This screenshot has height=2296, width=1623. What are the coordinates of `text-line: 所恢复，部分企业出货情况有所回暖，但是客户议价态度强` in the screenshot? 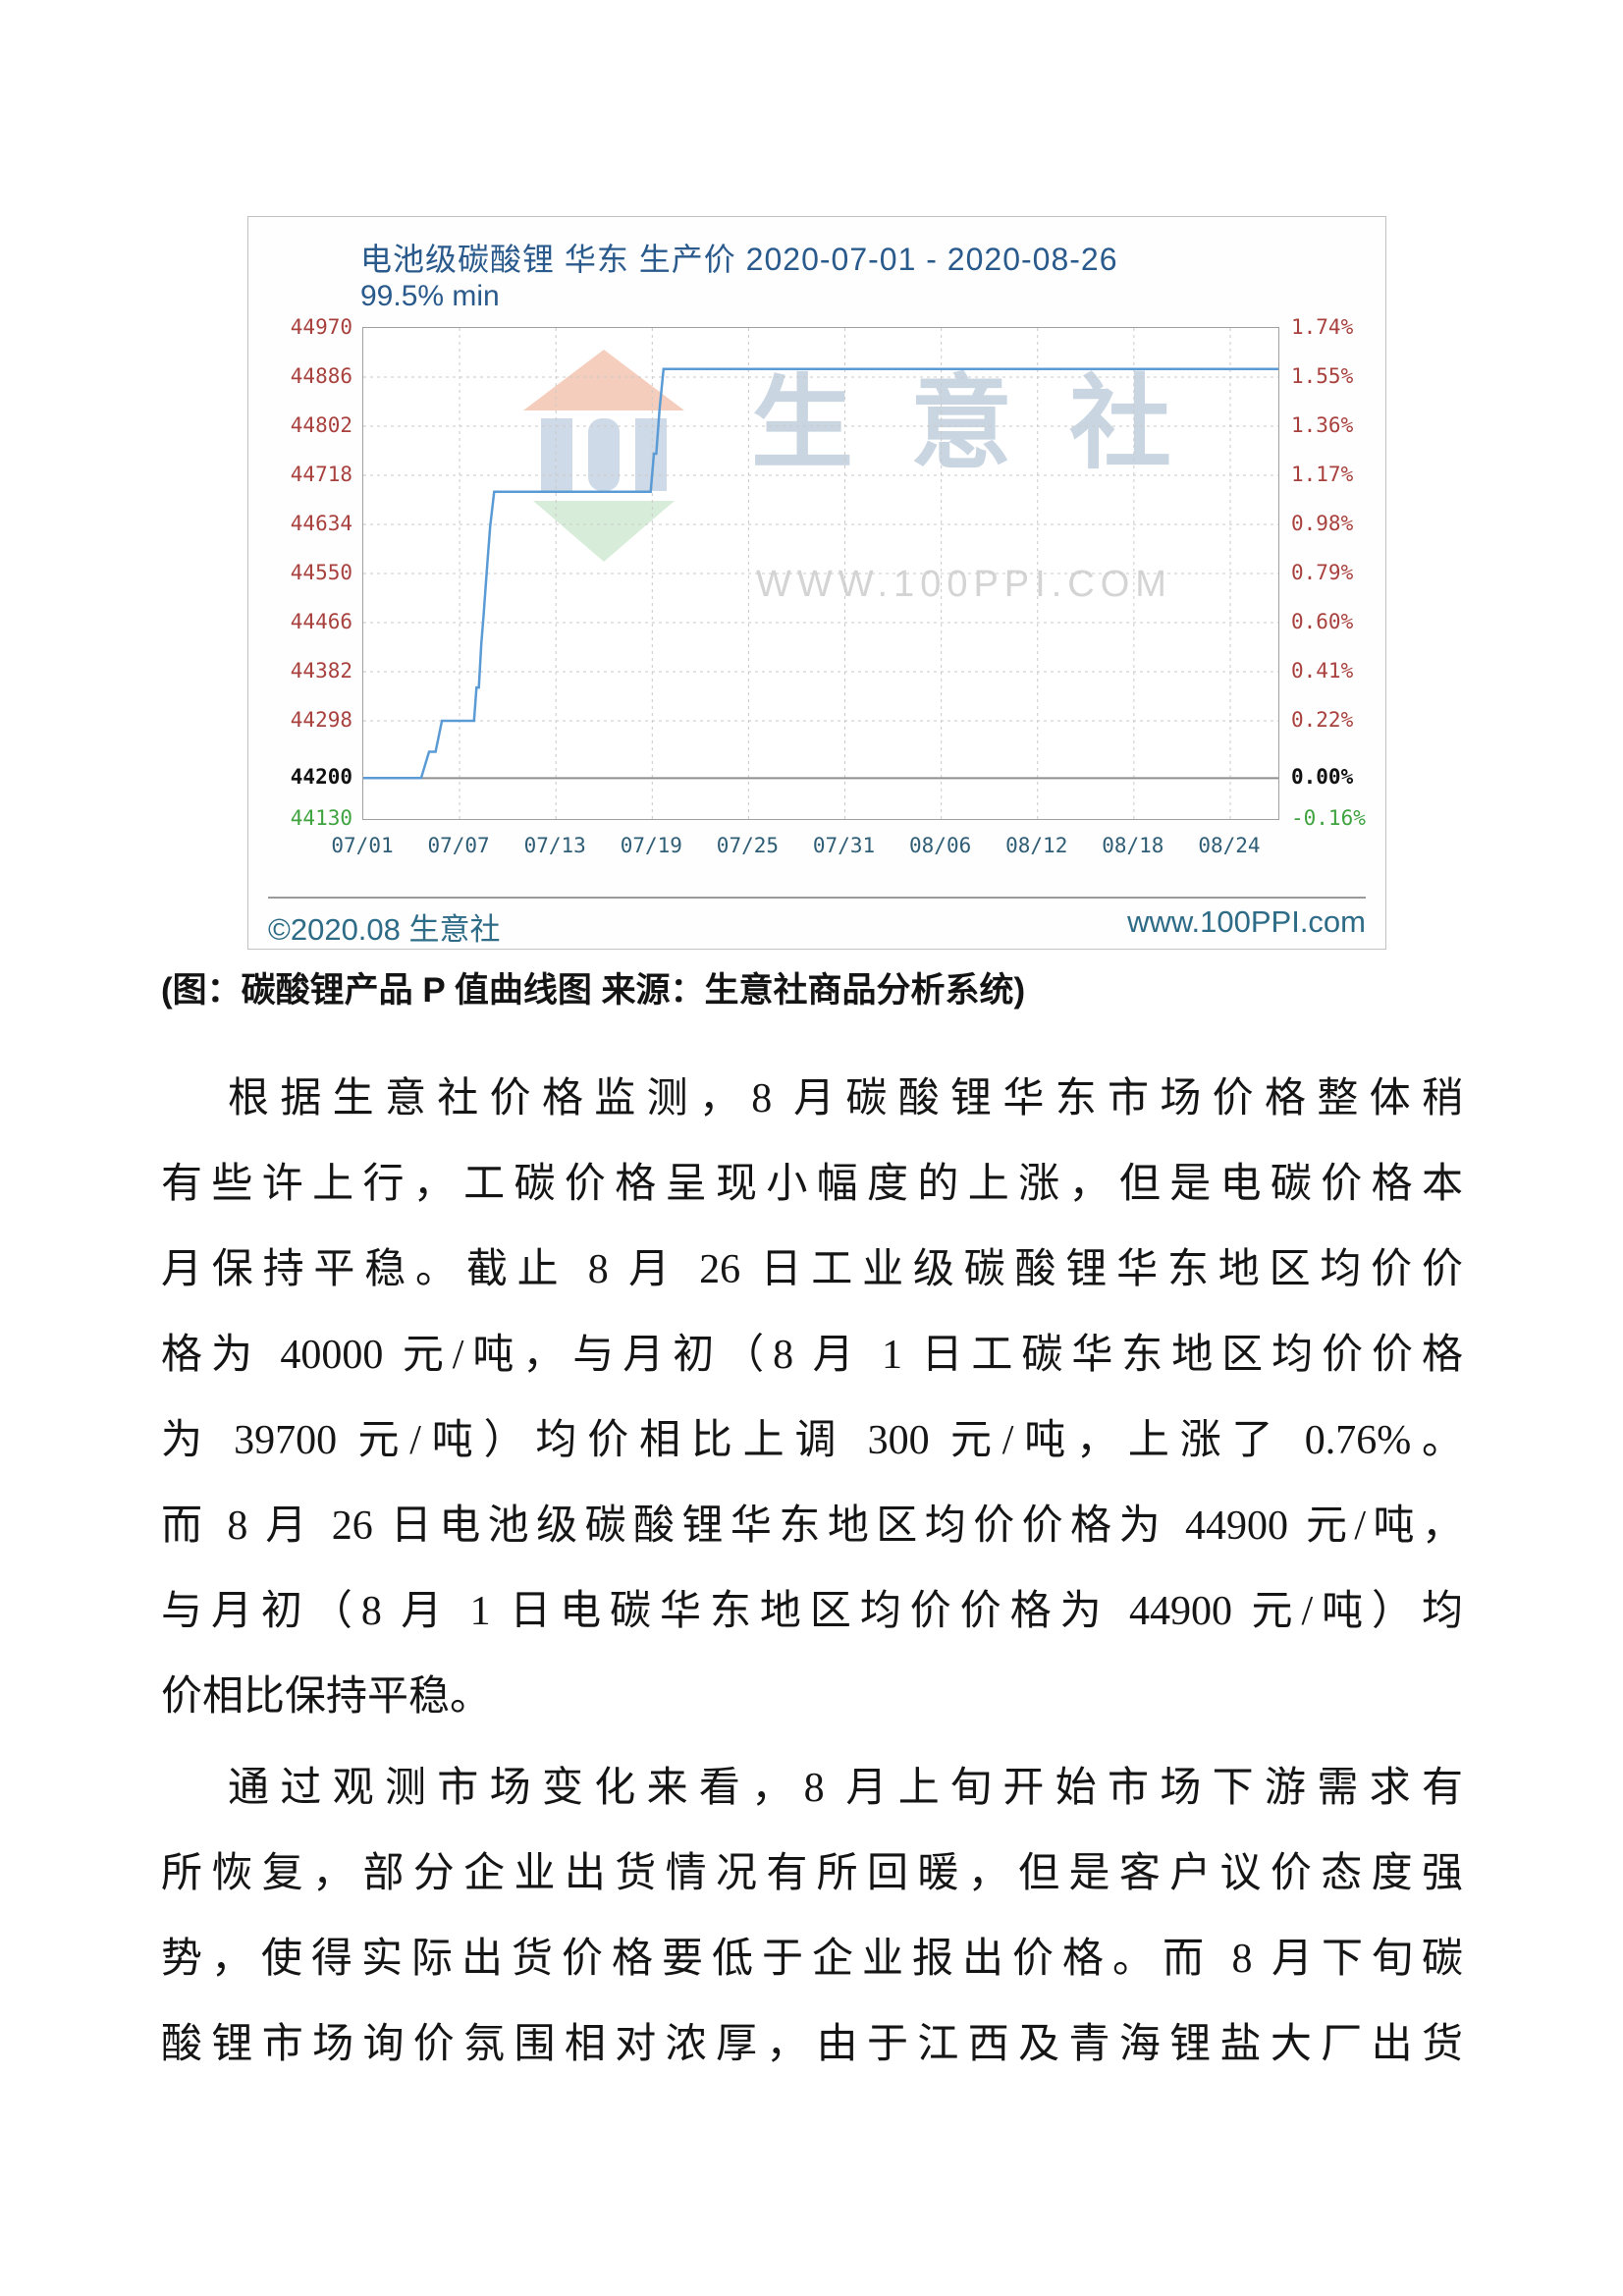 It's located at (812, 1873).